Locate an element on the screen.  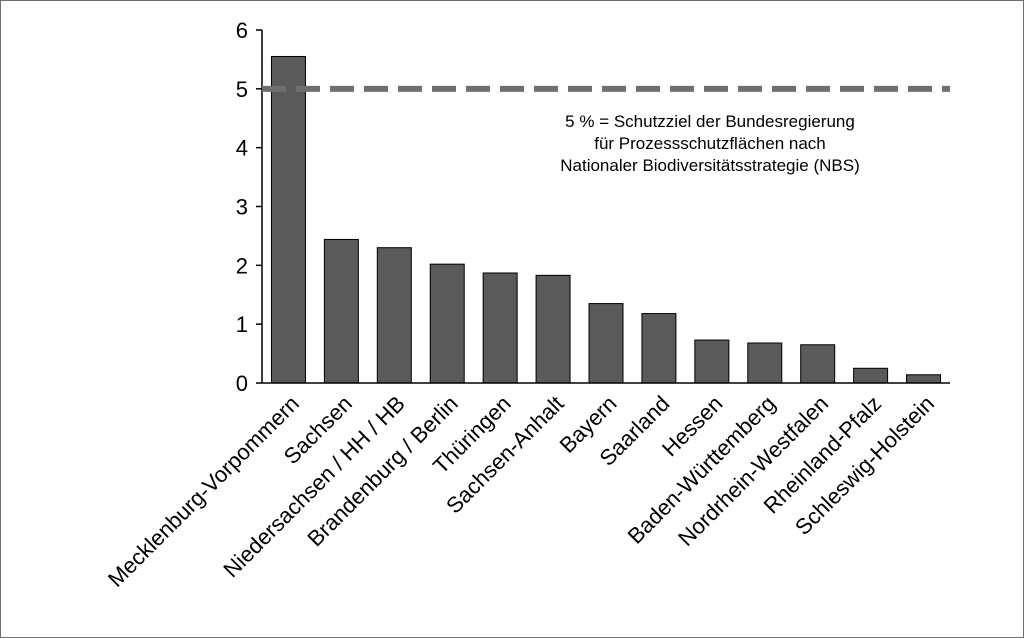
y-tick-label-1: 1 is located at coordinates (242, 324).